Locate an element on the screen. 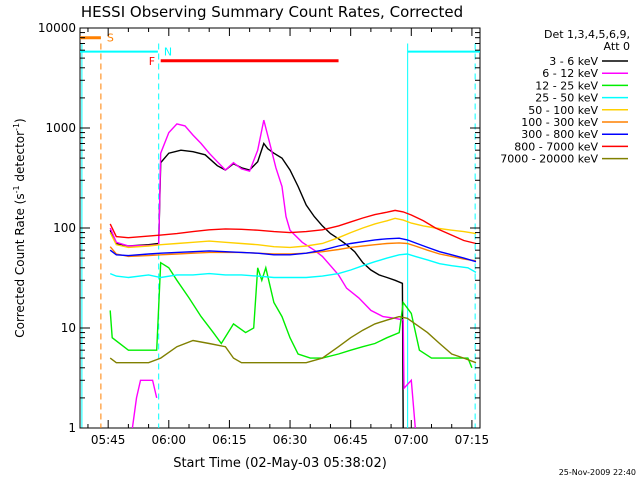  legend-header-line1: Det 1,3,4,5,6,9, is located at coordinates (587, 34).